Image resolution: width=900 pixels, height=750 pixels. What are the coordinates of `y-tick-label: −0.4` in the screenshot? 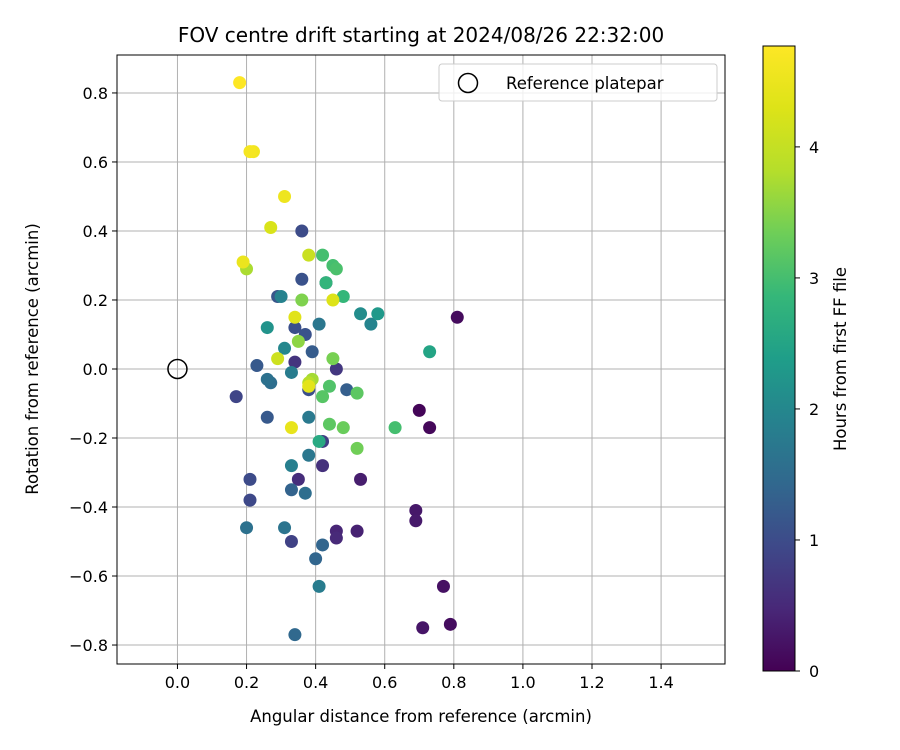 It's located at (88, 507).